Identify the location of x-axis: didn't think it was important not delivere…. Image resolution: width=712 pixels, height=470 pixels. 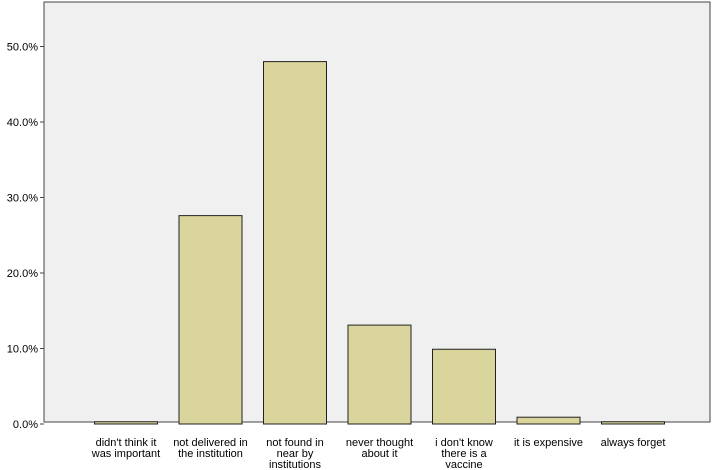
(378, 453).